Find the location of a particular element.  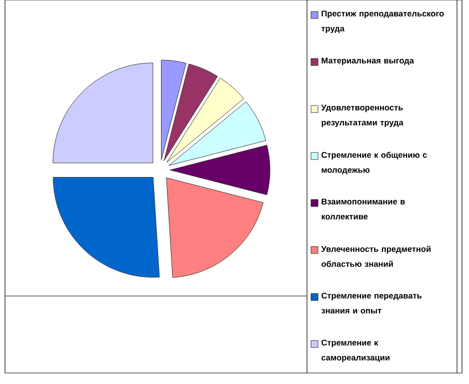

category-label: Взаимопонимание в коллективе is located at coordinates (363, 209).